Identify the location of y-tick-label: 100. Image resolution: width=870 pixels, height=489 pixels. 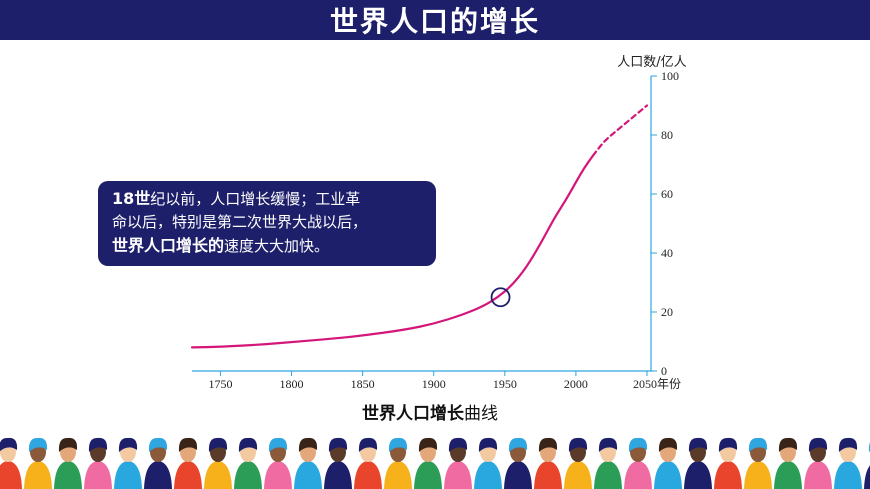
(670, 76).